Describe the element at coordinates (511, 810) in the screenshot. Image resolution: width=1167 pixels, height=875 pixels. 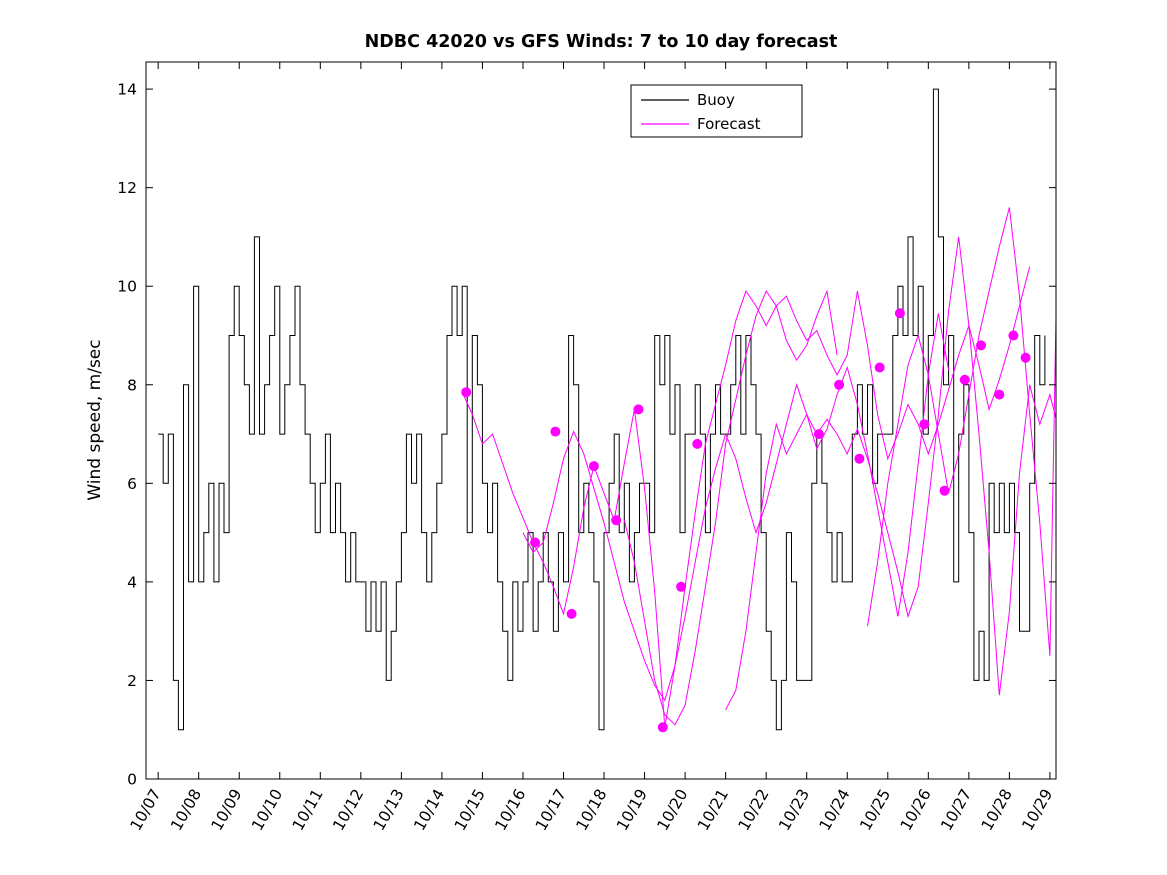
I see `x-tick-label: 10/16` at that location.